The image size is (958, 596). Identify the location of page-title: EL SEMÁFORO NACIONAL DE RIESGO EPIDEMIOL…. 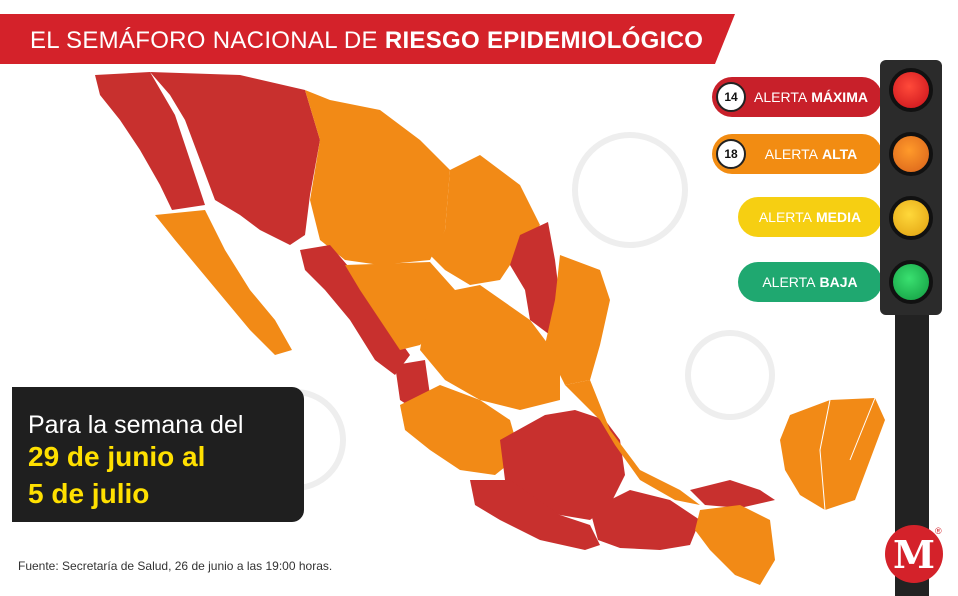
(366, 41).